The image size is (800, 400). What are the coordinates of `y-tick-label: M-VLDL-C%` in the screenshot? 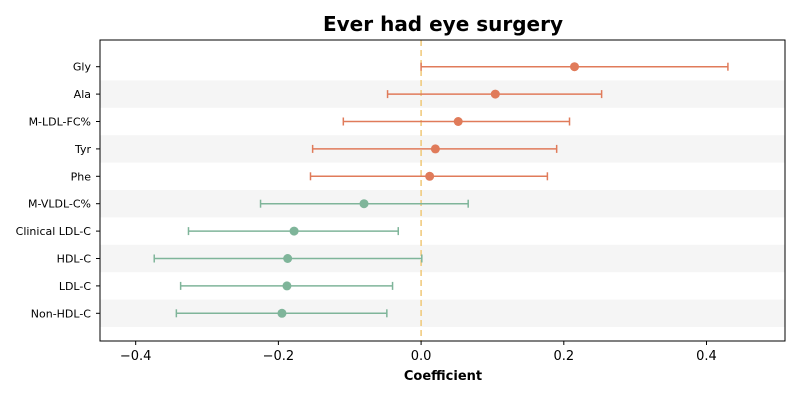 It's located at (59, 204).